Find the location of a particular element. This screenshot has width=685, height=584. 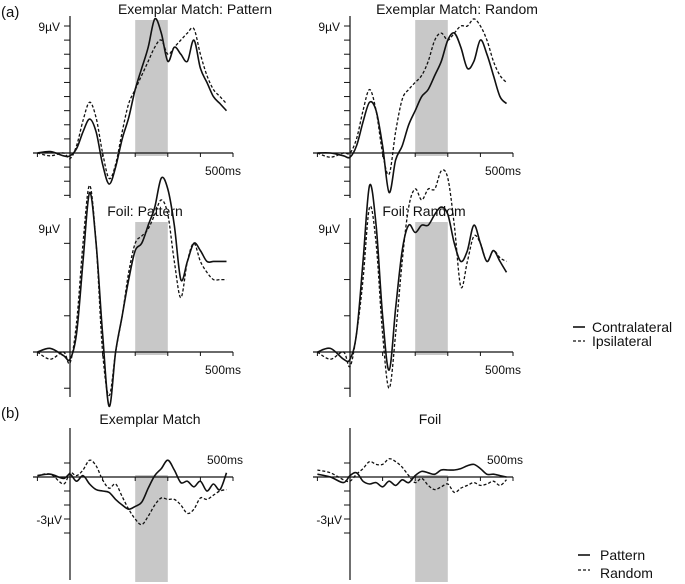

erp-panel-5: Exemplar Match 500ms -3µV is located at coordinates (138, 496).